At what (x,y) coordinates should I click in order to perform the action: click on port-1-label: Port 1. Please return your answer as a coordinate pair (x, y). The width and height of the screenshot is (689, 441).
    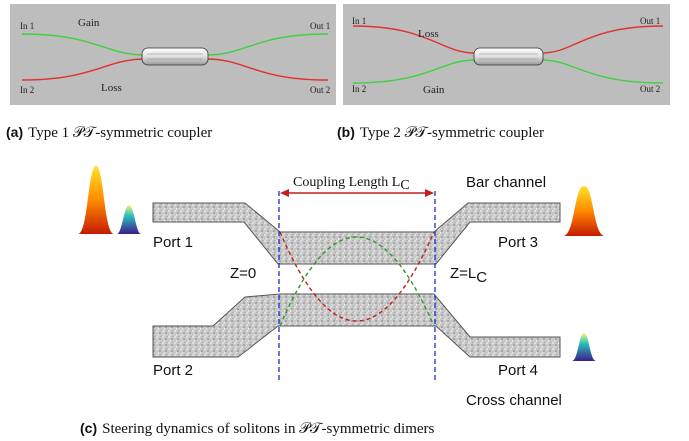
    Looking at the image, I should click on (173, 242).